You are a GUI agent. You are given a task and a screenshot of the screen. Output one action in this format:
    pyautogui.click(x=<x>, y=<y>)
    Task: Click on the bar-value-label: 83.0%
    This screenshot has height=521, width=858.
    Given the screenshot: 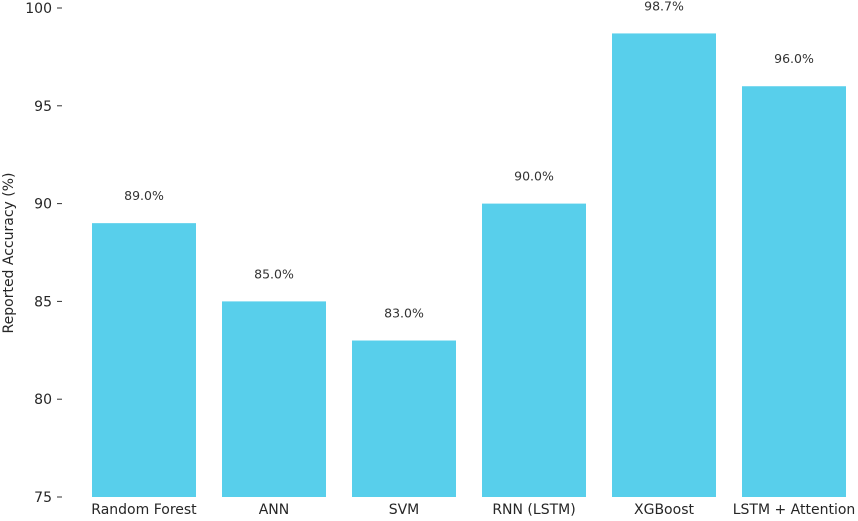 What is the action you would take?
    pyautogui.click(x=404, y=313)
    